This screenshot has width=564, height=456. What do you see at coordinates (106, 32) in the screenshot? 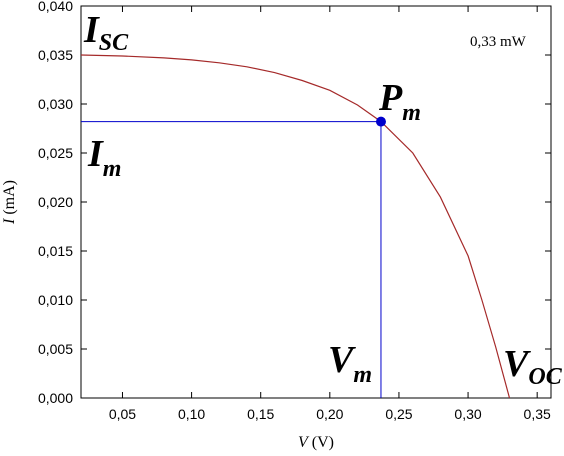
I see `label-isc: ISC` at bounding box center [106, 32].